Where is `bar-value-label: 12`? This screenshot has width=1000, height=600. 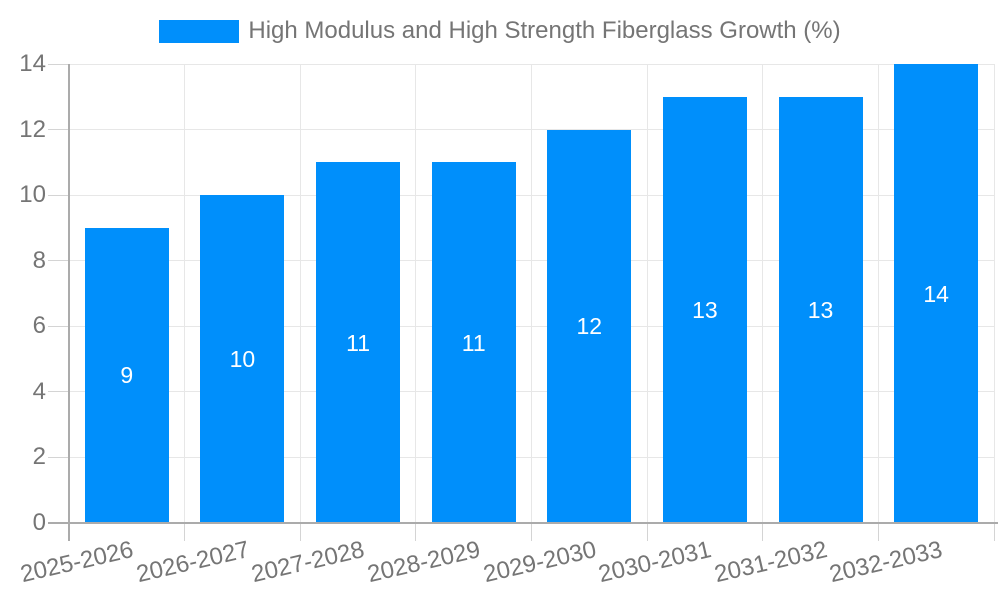 bar-value-label: 12 is located at coordinates (589, 326).